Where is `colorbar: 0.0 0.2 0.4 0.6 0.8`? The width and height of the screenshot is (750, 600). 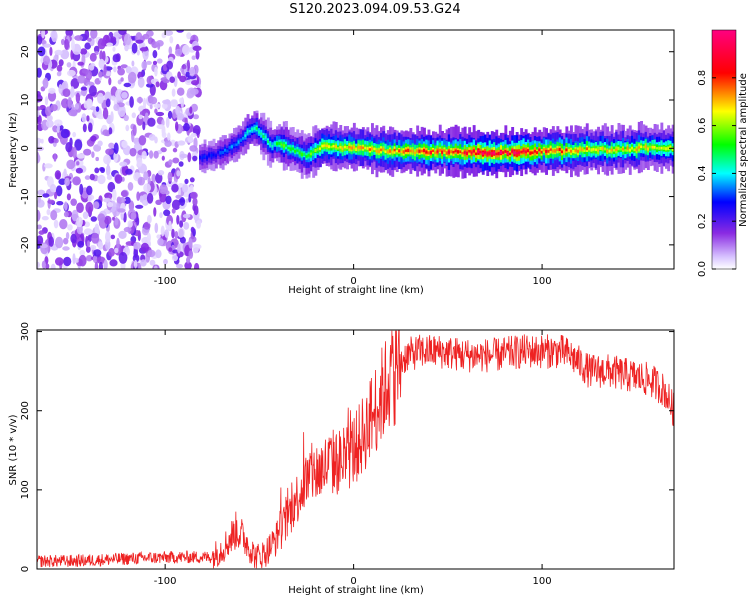 colorbar: 0.0 0.2 0.4 0.6 0.8 is located at coordinates (717, 153).